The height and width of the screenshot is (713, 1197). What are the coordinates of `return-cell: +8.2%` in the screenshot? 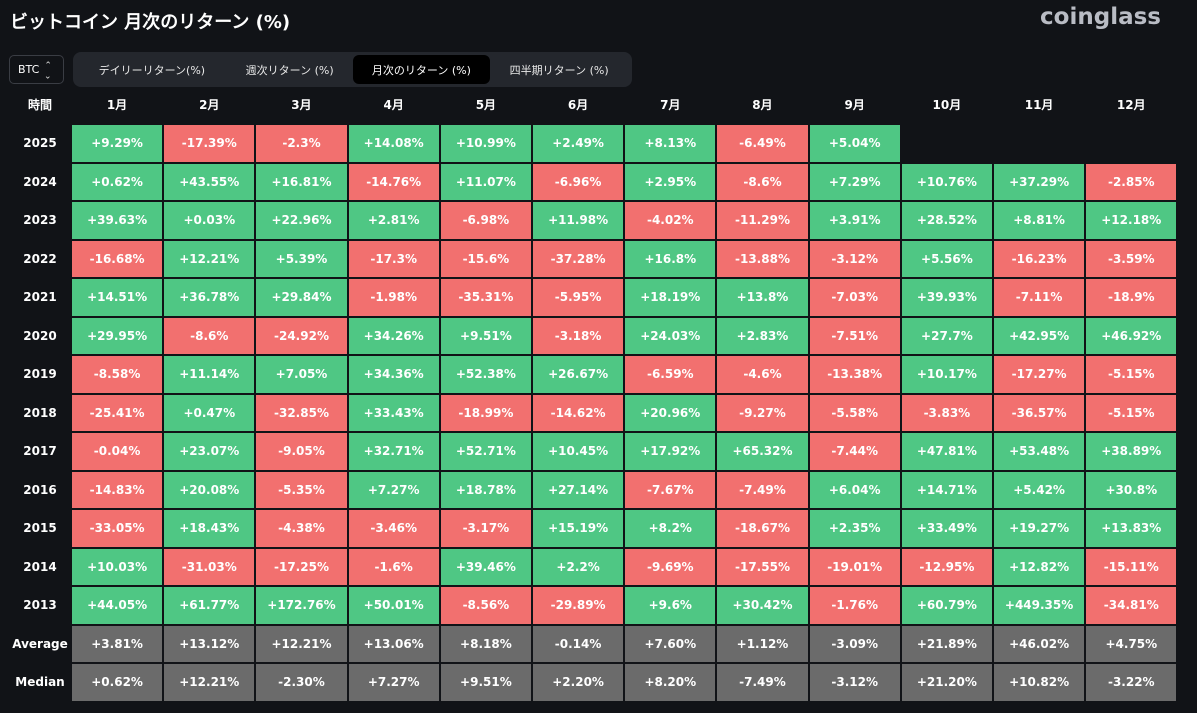 It's located at (670, 528).